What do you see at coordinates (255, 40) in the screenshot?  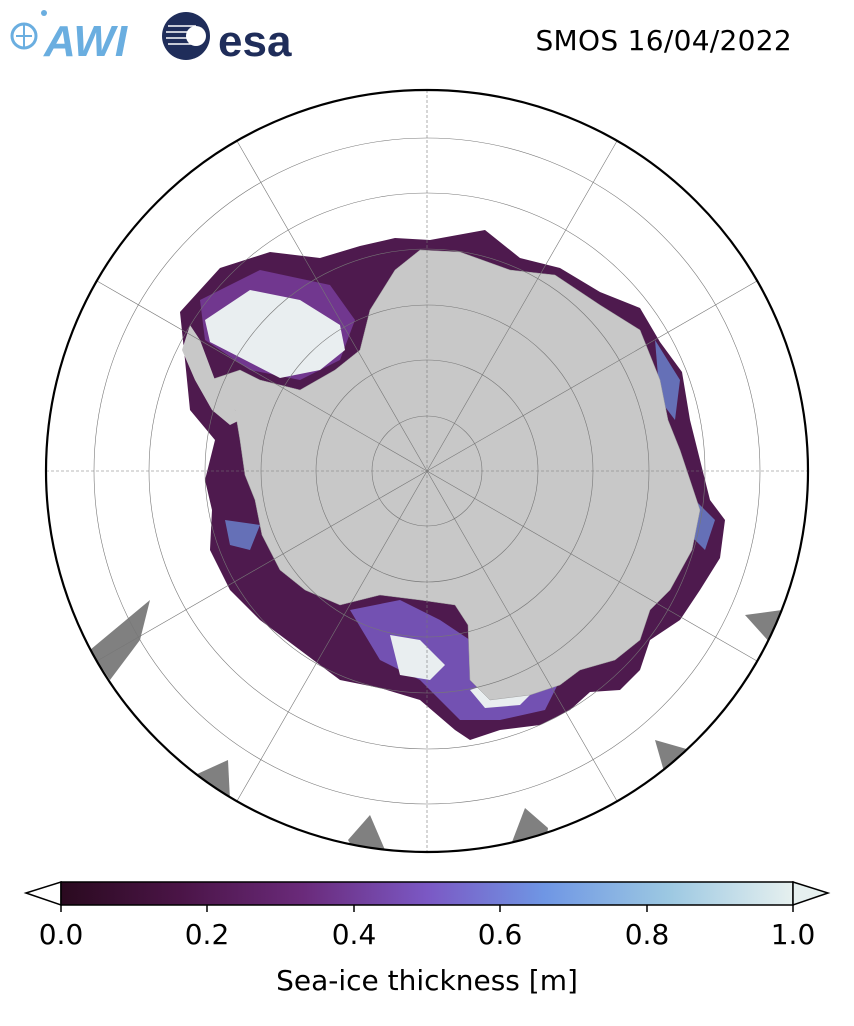 I see `esa-logo-text: esa` at bounding box center [255, 40].